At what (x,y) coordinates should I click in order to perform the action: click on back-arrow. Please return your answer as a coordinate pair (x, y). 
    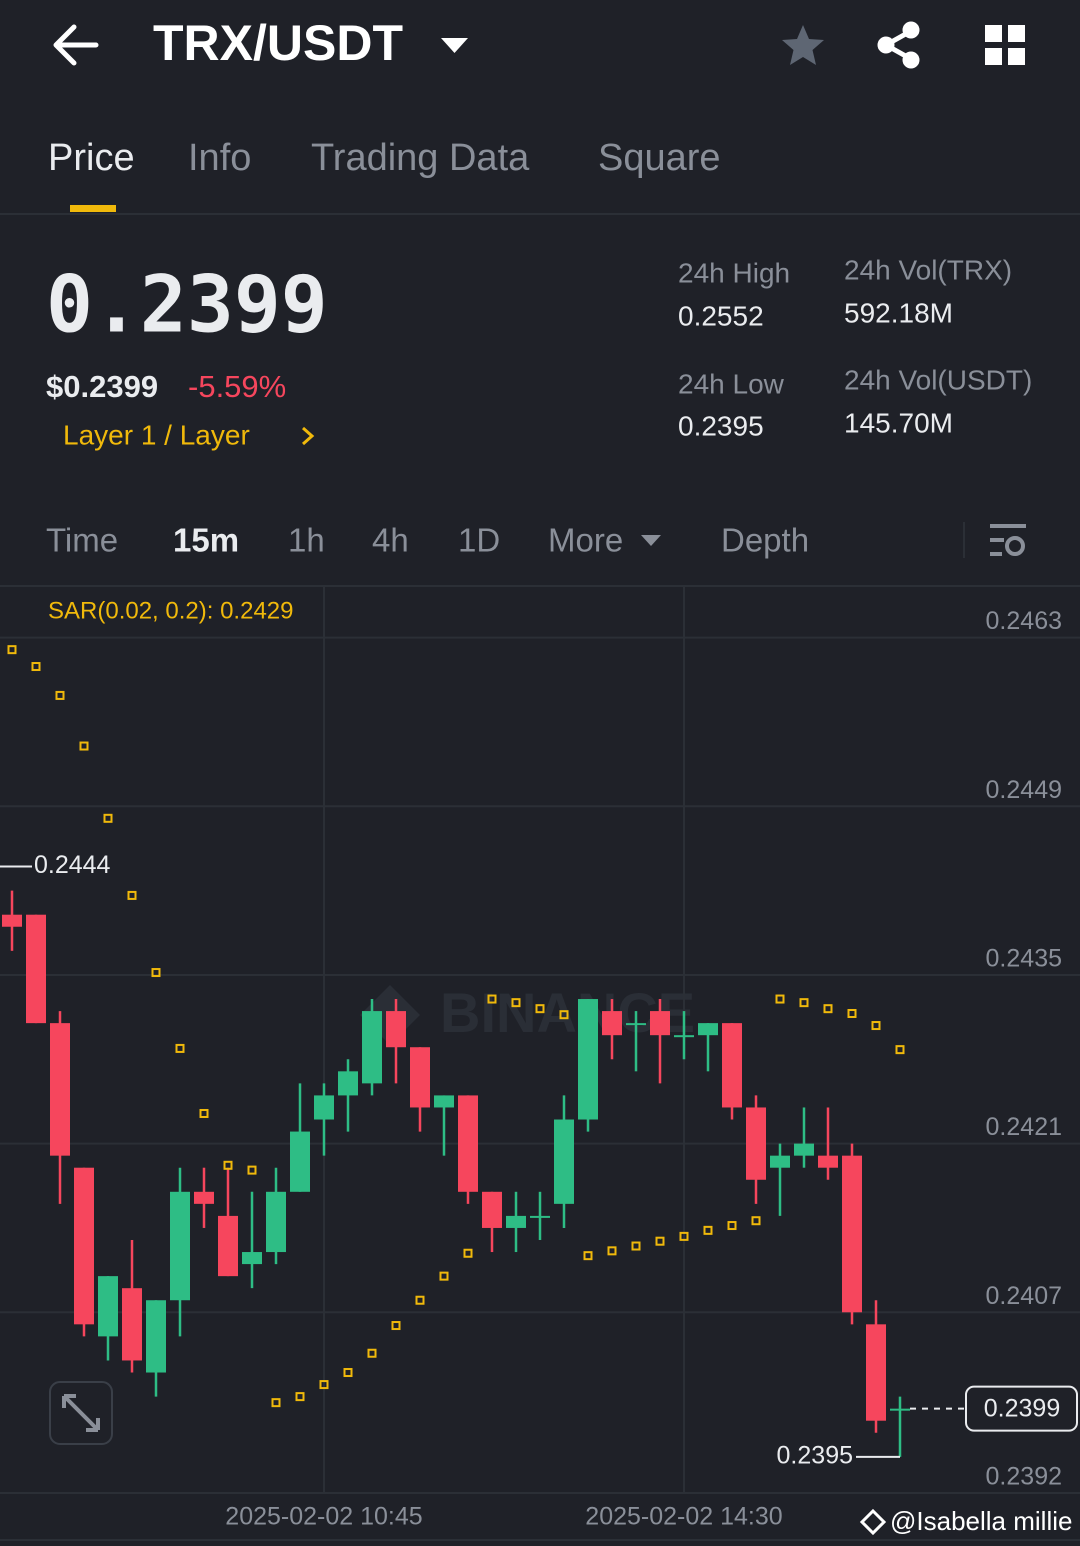
    Looking at the image, I should click on (76, 45).